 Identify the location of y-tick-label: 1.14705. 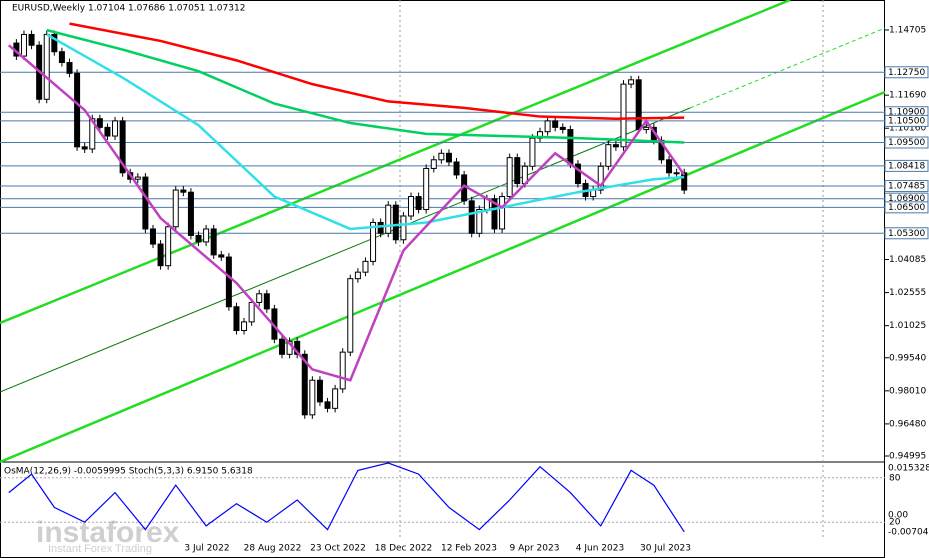
(907, 31).